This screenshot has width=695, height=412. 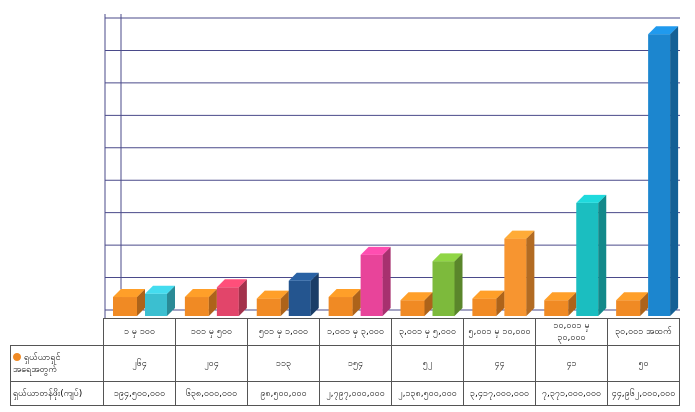 I want to click on table-cell: ၉၈,၅၀၀,၀၀၀, so click(x=283, y=393).